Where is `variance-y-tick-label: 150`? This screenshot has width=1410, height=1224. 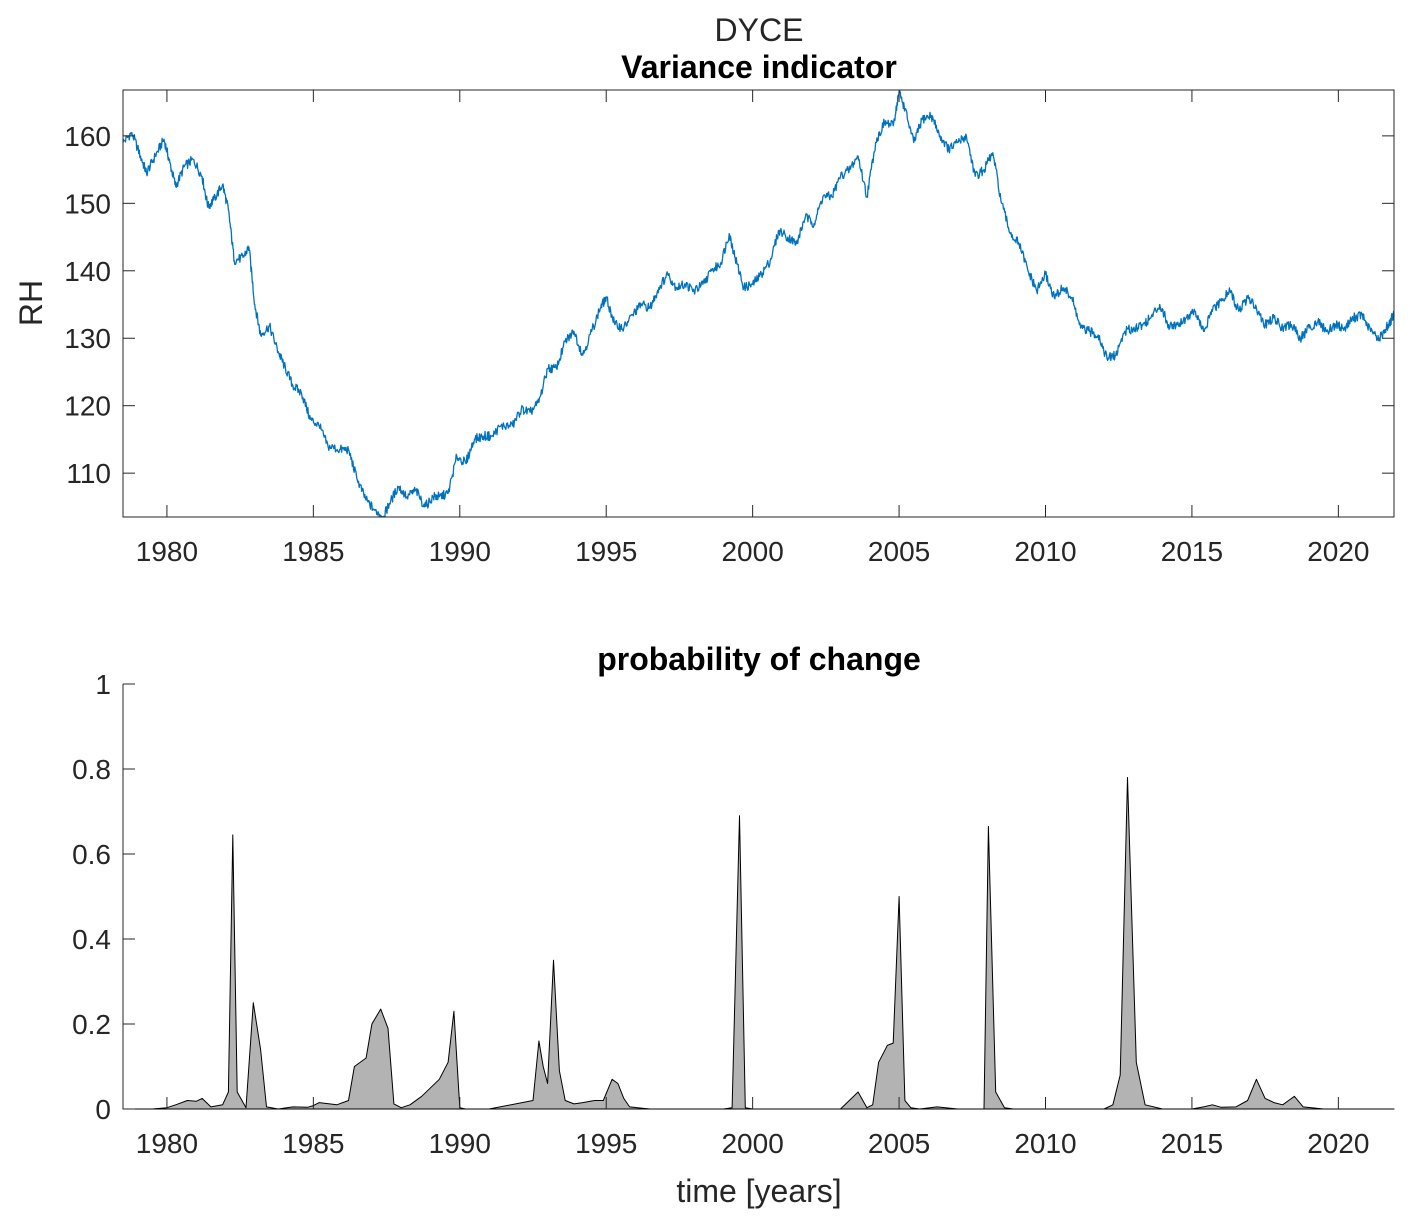 variance-y-tick-label: 150 is located at coordinates (87, 203).